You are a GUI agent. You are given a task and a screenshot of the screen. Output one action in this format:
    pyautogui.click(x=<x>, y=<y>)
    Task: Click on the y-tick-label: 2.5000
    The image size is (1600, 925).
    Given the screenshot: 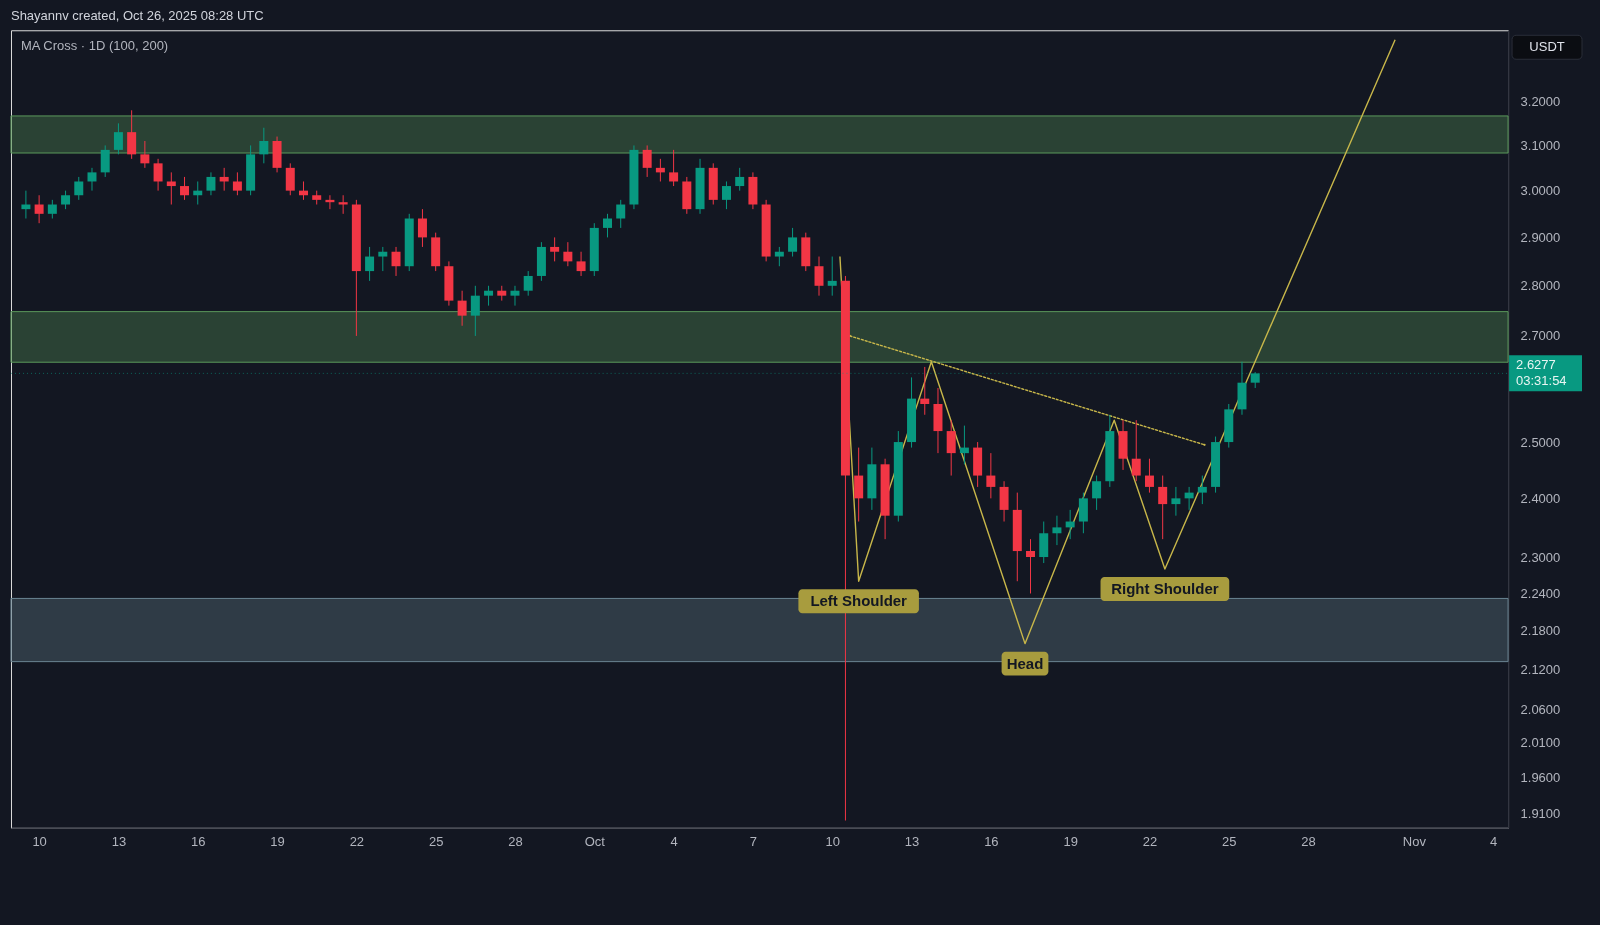 What is the action you would take?
    pyautogui.click(x=1540, y=442)
    